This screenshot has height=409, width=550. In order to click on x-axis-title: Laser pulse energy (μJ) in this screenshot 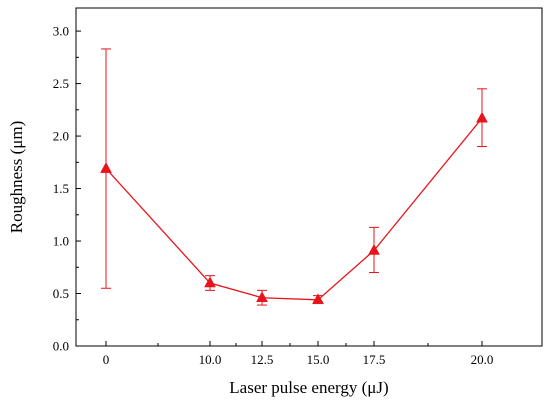, I will do `click(308, 387)`.